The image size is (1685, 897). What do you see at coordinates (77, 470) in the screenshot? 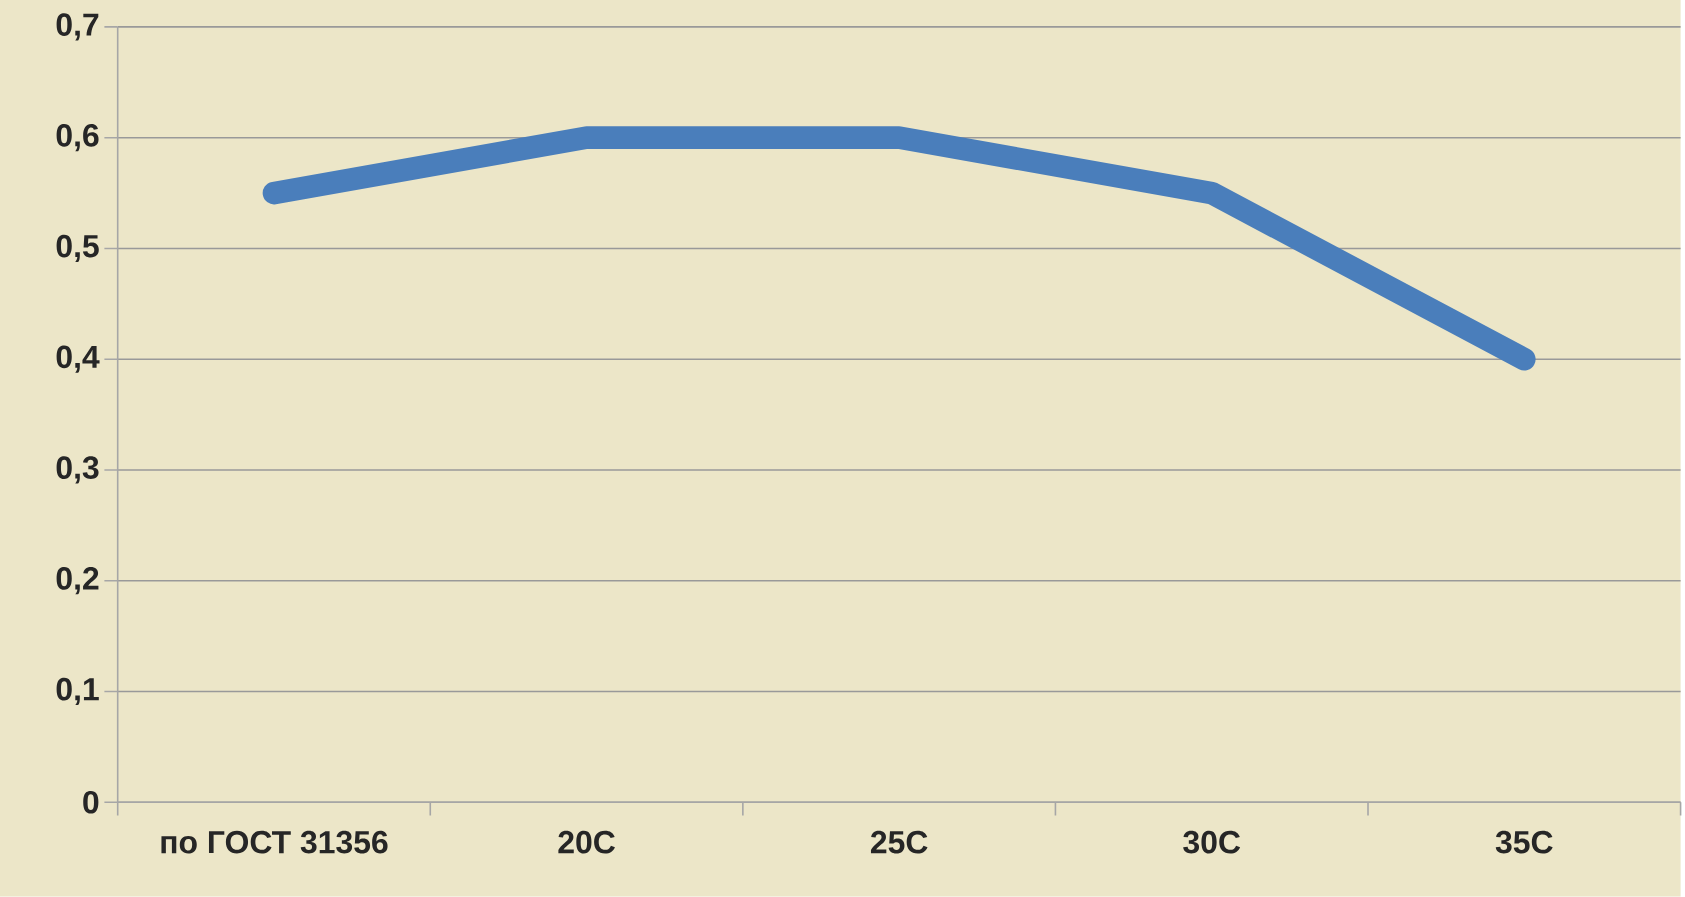
I see `y-tick-label: 0,3` at bounding box center [77, 470].